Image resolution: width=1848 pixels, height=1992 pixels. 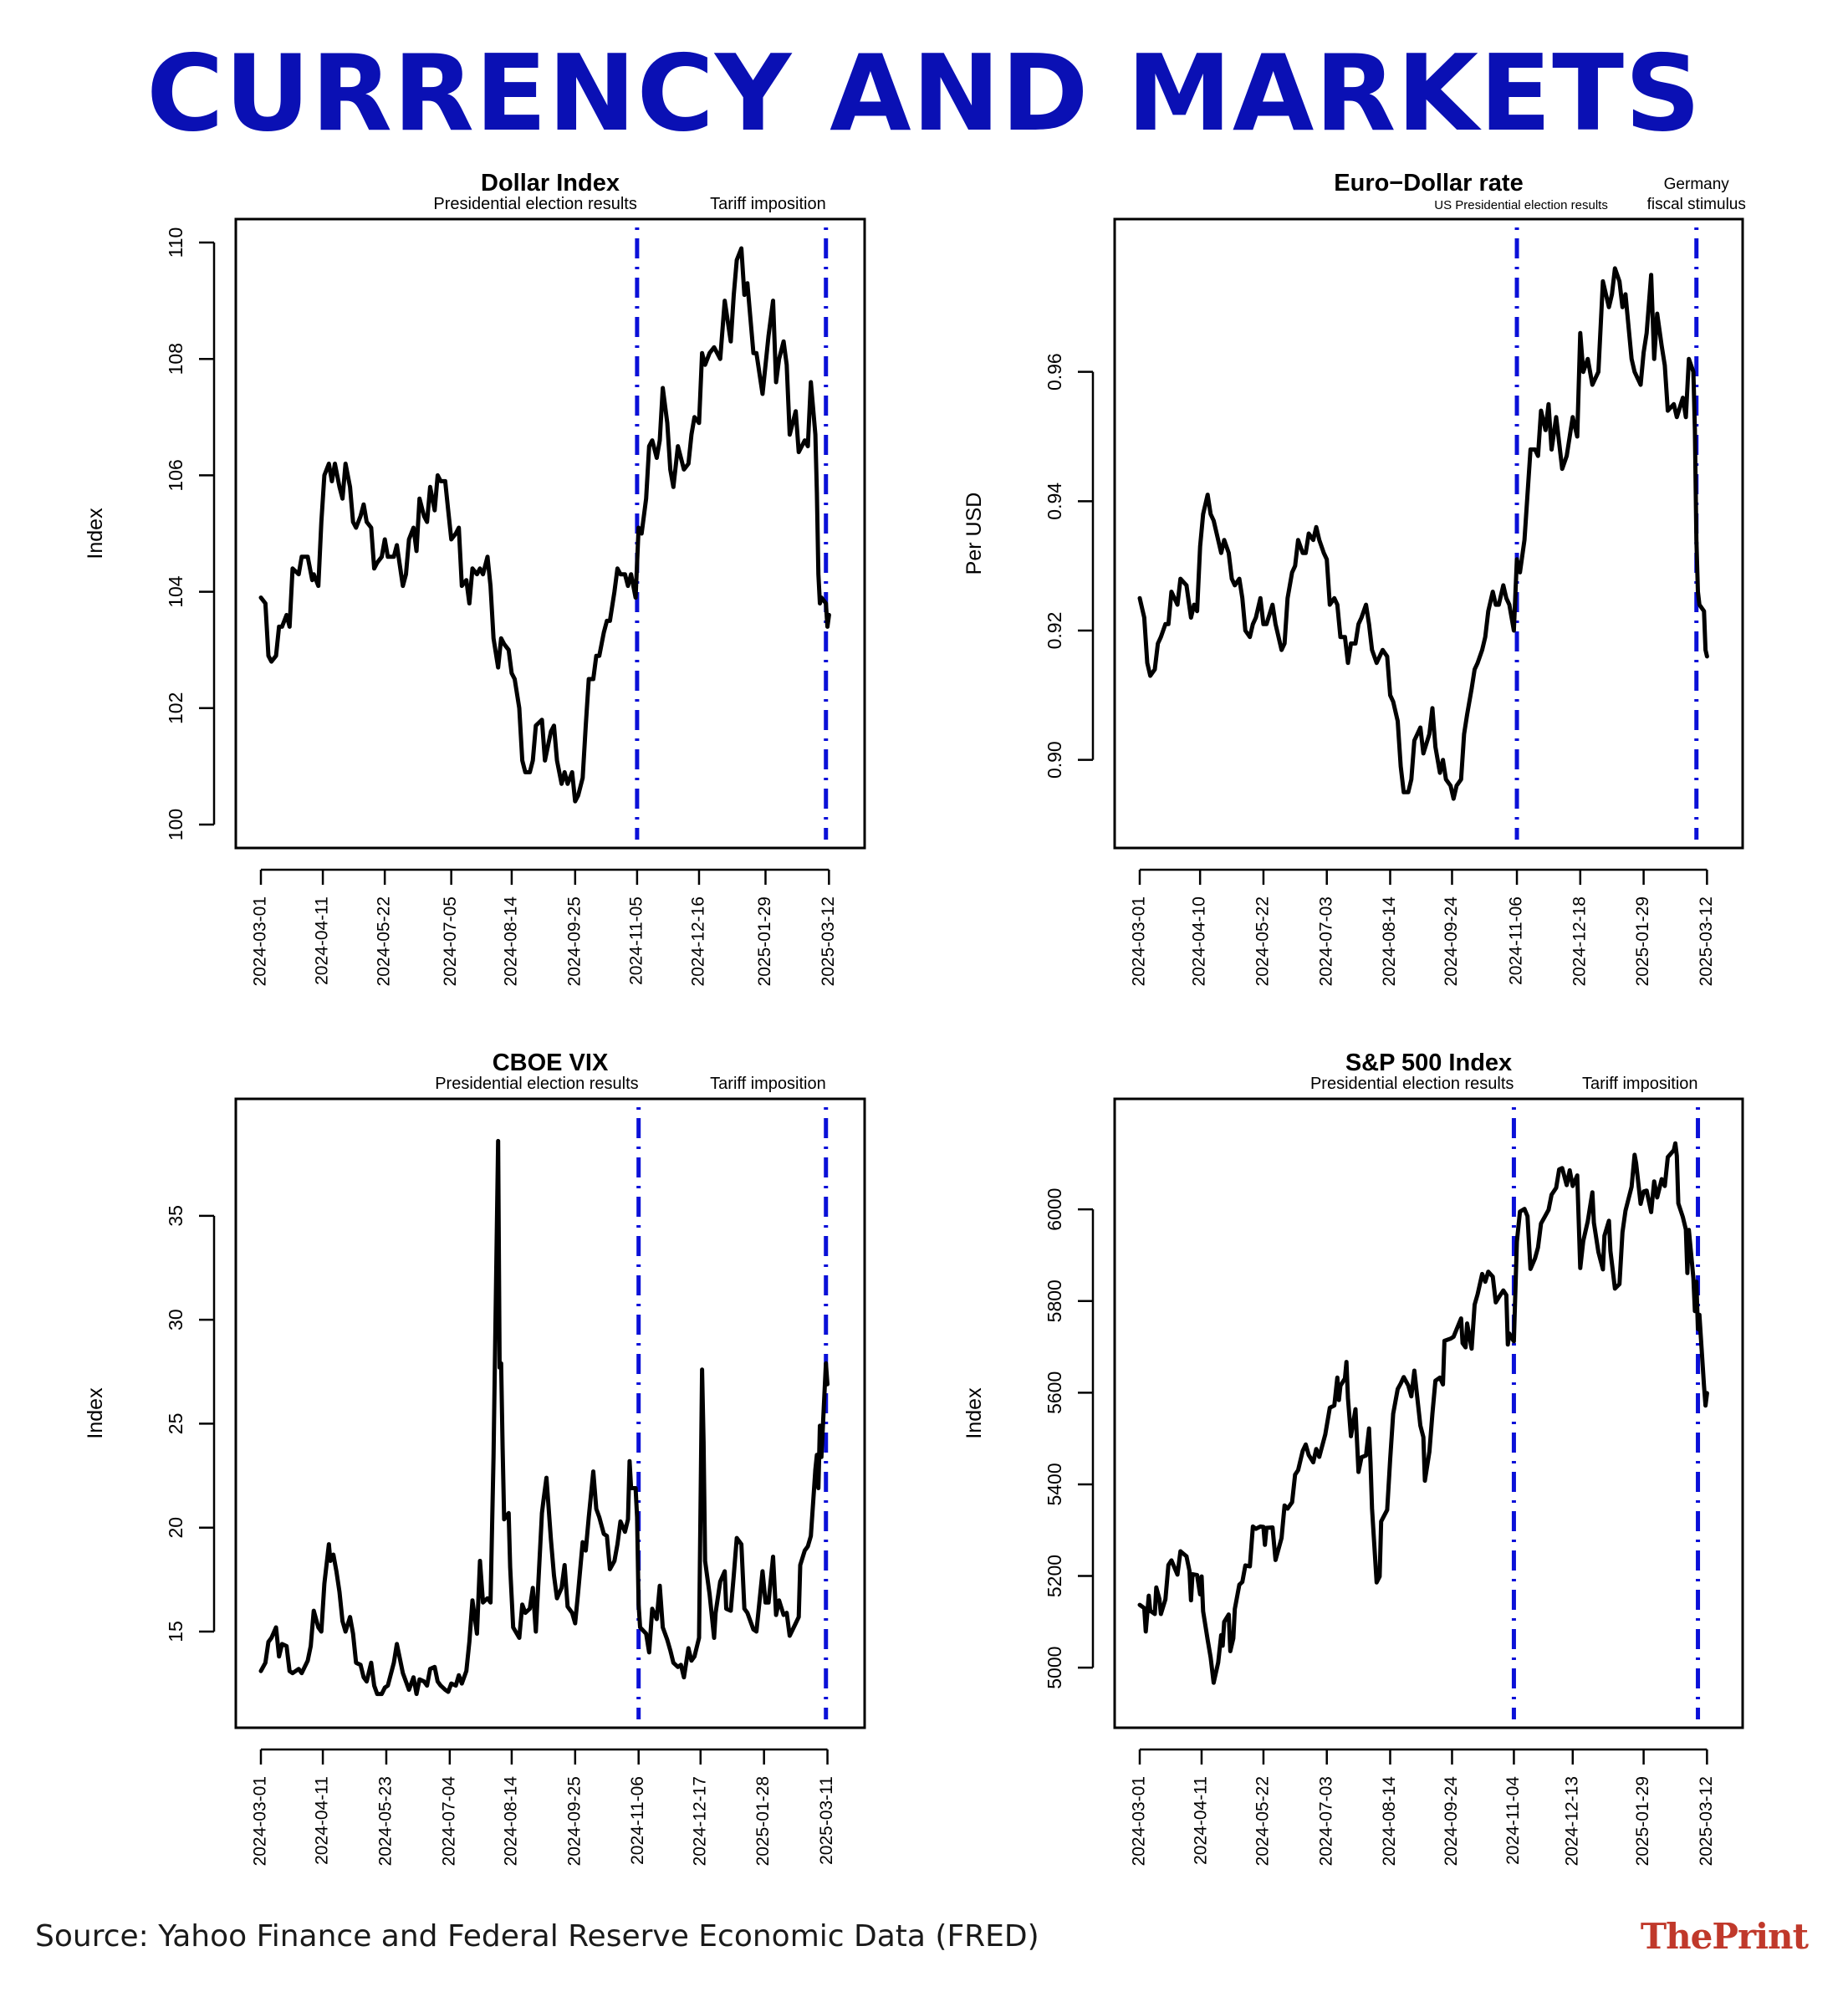 I want to click on x-tick-label: 2025-03-12, so click(x=828, y=941).